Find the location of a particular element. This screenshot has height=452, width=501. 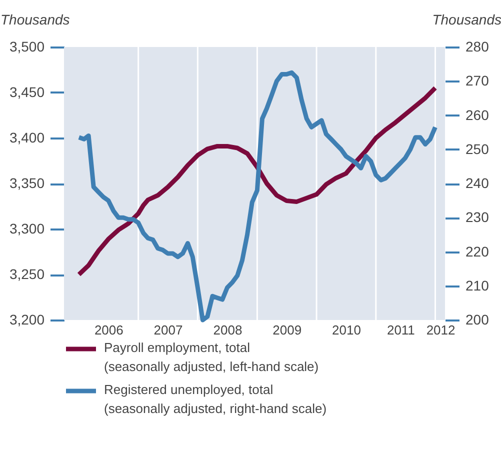

y2-tick-label: 220 is located at coordinates (478, 251).